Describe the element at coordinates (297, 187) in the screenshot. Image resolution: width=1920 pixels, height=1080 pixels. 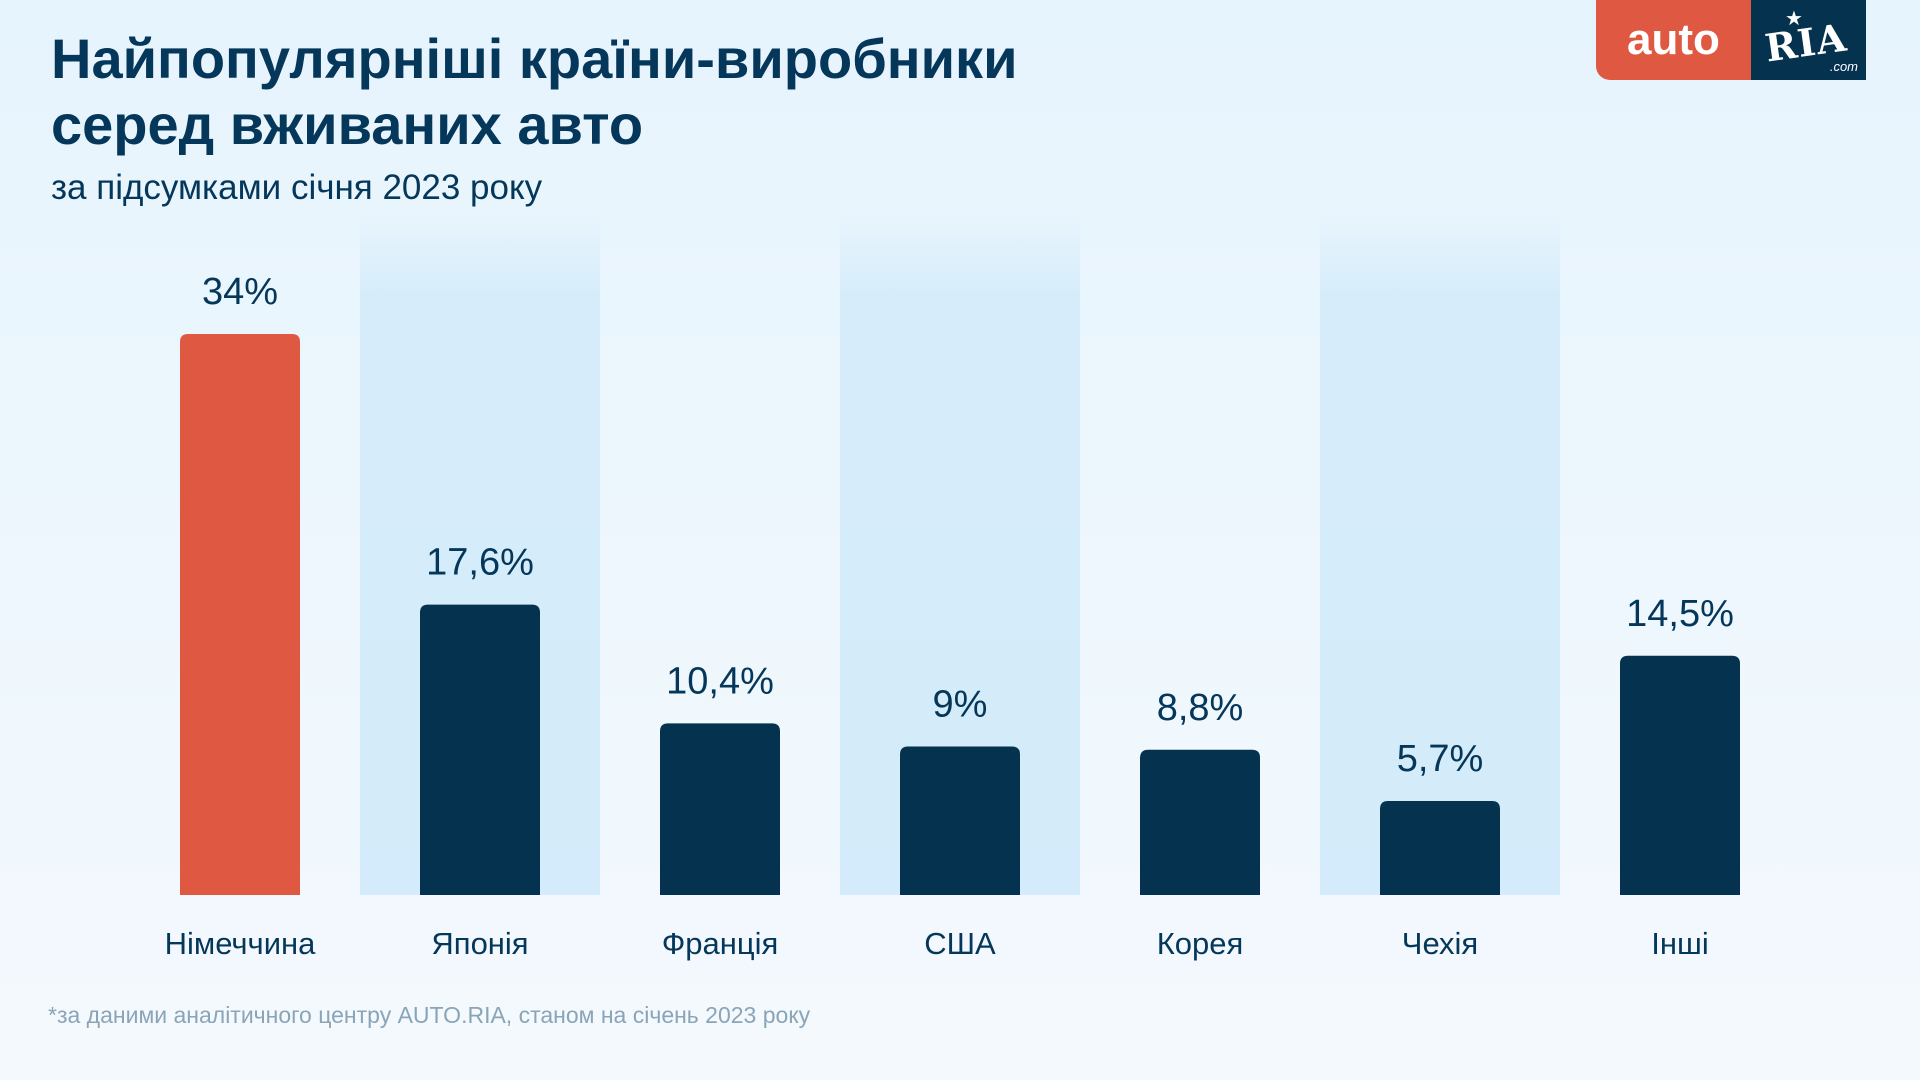
I see `chart-subtitle: за підсумками січня 2023 року` at that location.